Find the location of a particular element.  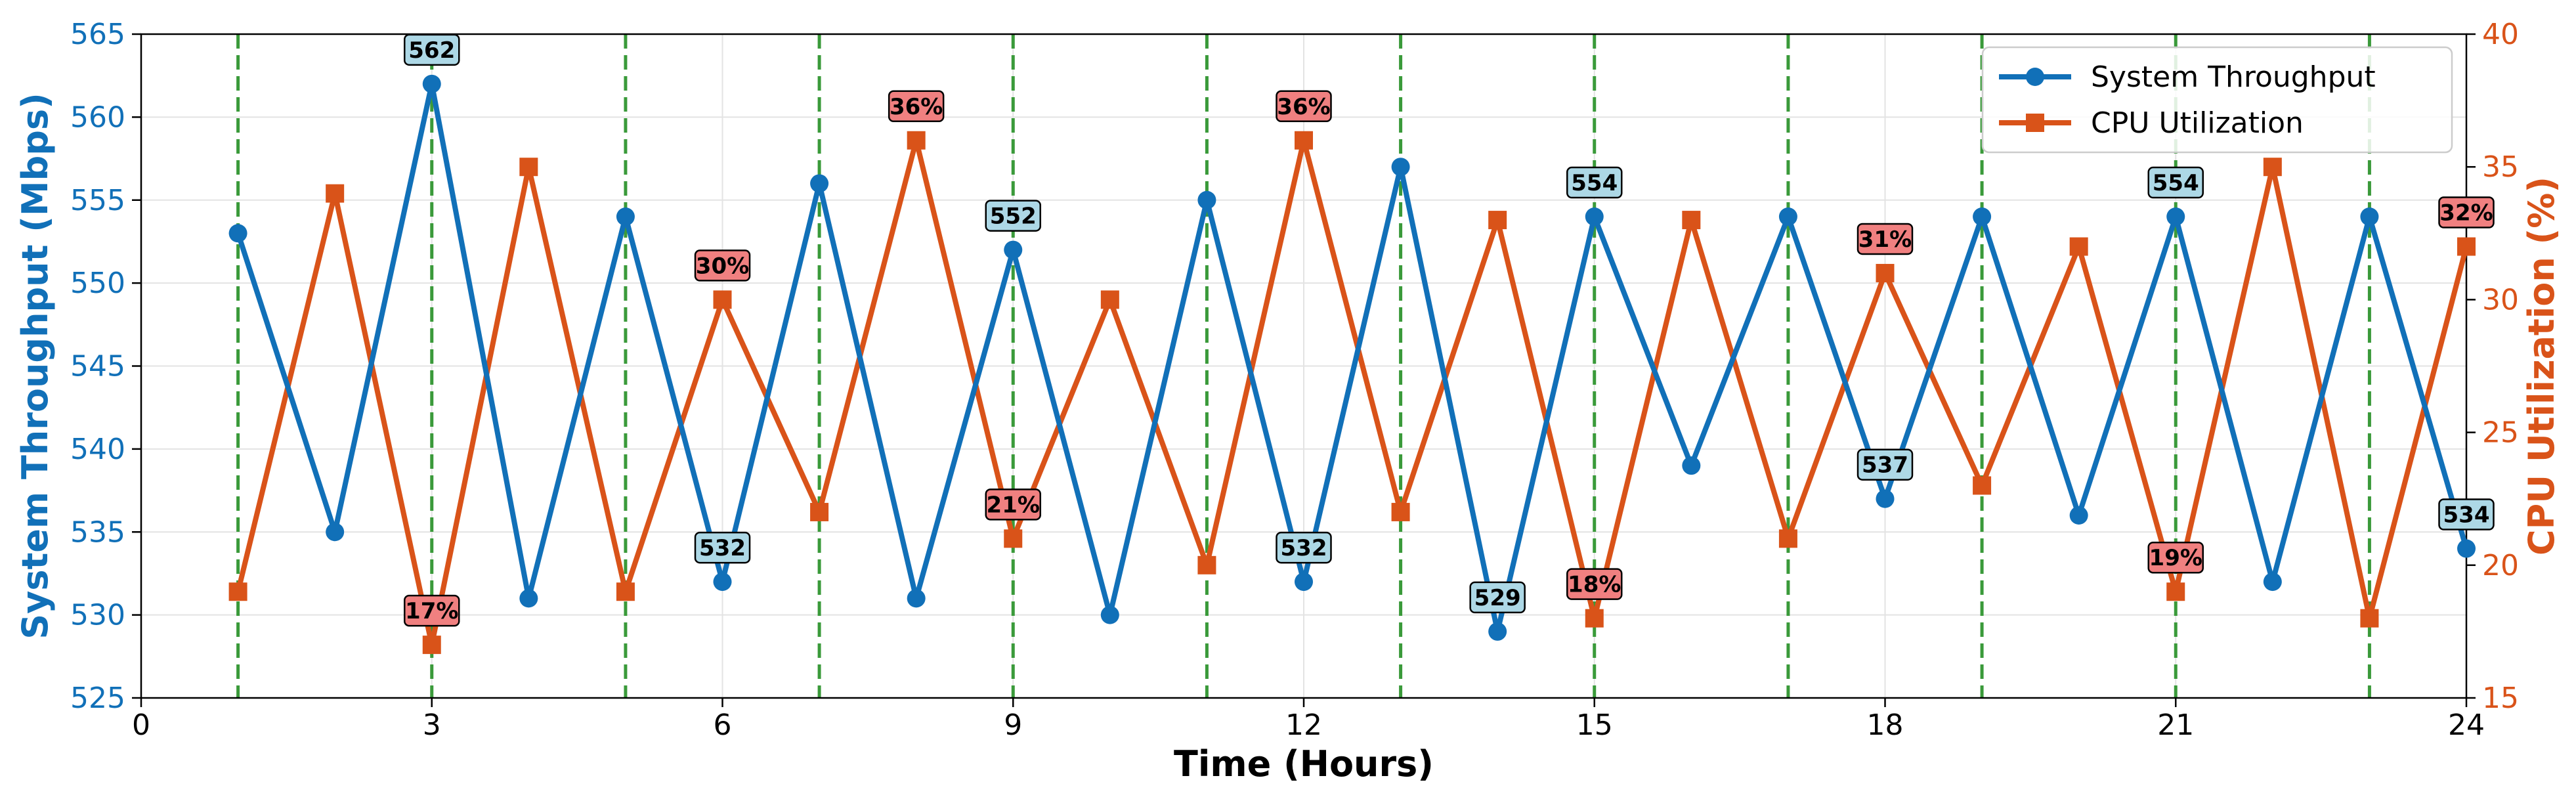

cpu-data-label-text: 32% is located at coordinates (2466, 214).